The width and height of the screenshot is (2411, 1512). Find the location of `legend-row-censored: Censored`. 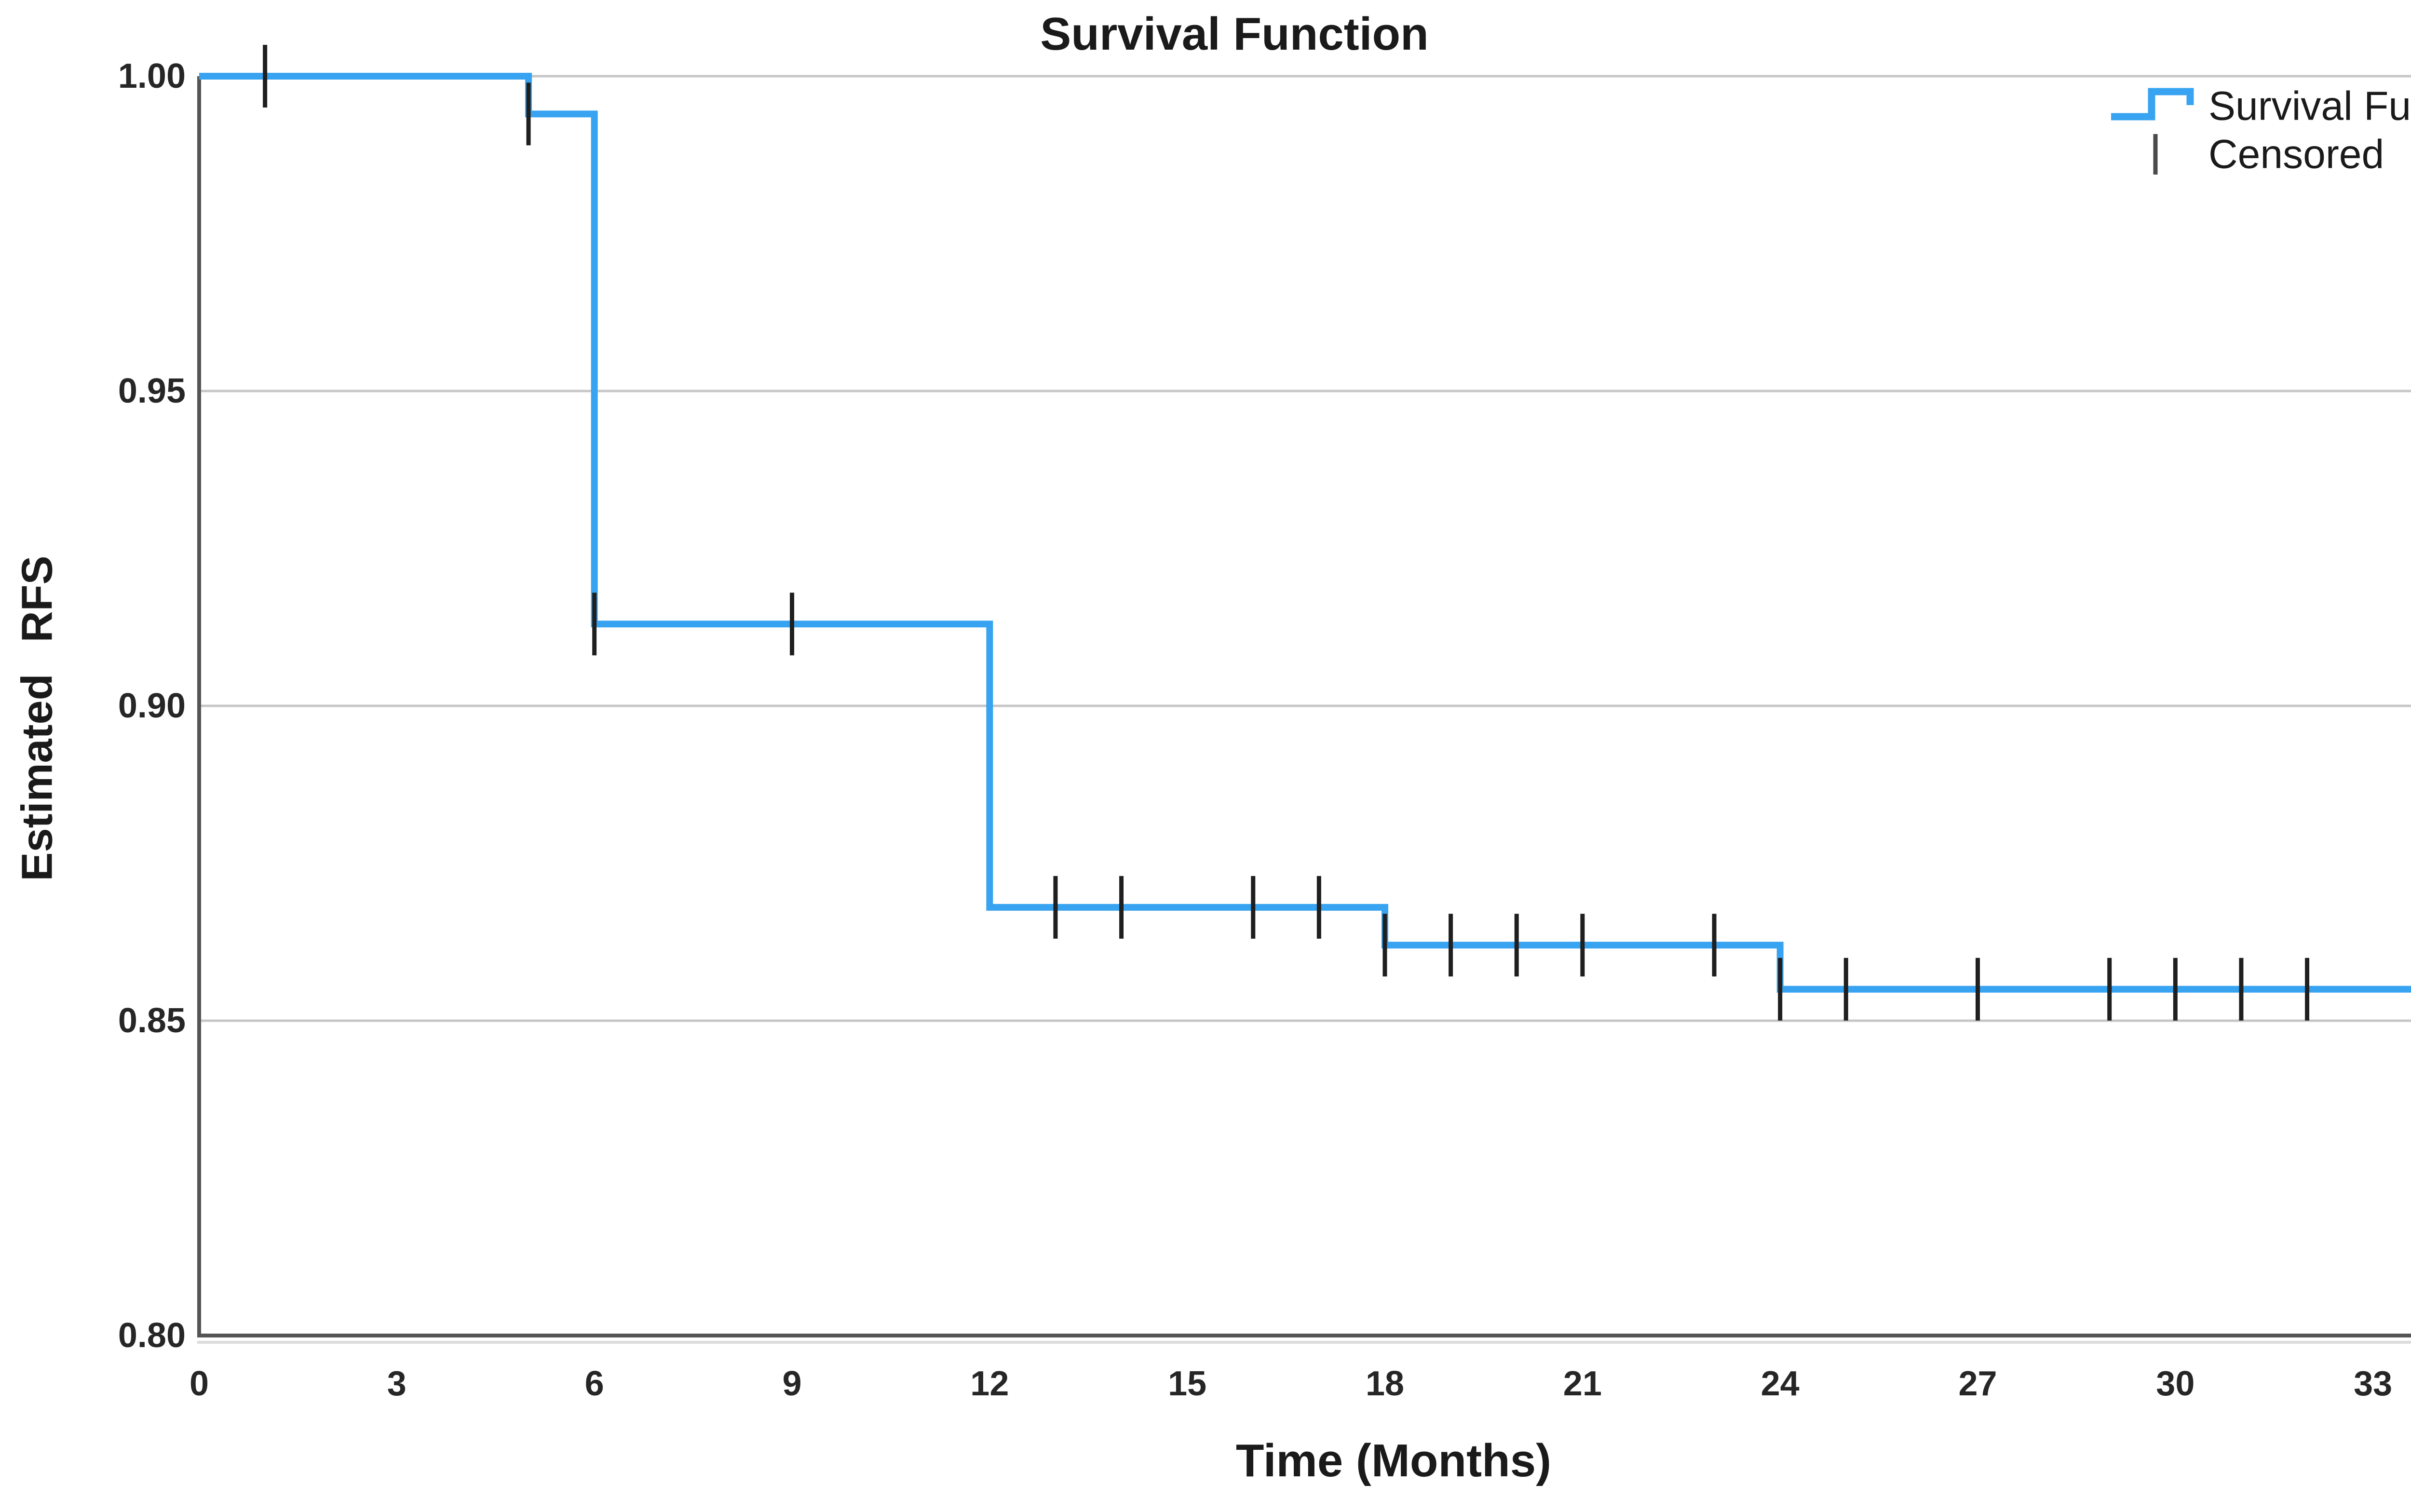

legend-row-censored: Censored is located at coordinates (2259, 154).